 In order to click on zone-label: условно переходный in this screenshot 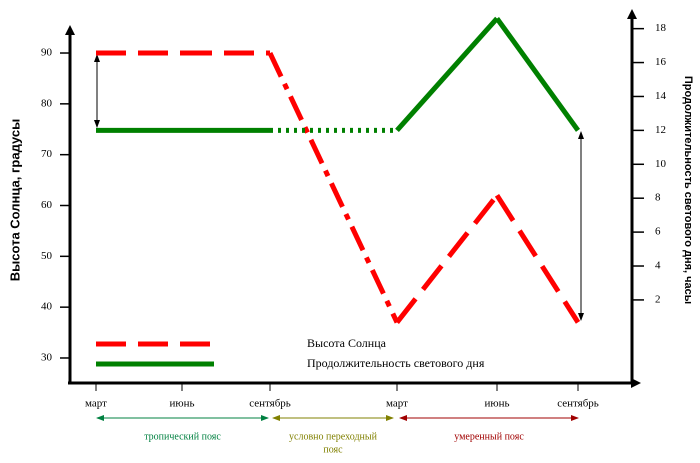, I will do `click(333, 436)`.